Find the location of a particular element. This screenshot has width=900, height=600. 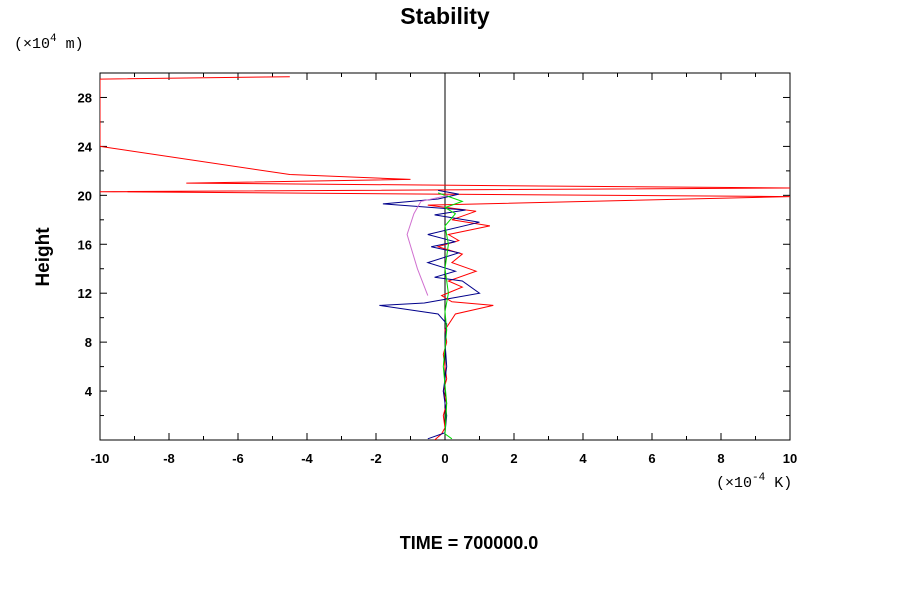

y-tick-label: 28 is located at coordinates (85, 97).